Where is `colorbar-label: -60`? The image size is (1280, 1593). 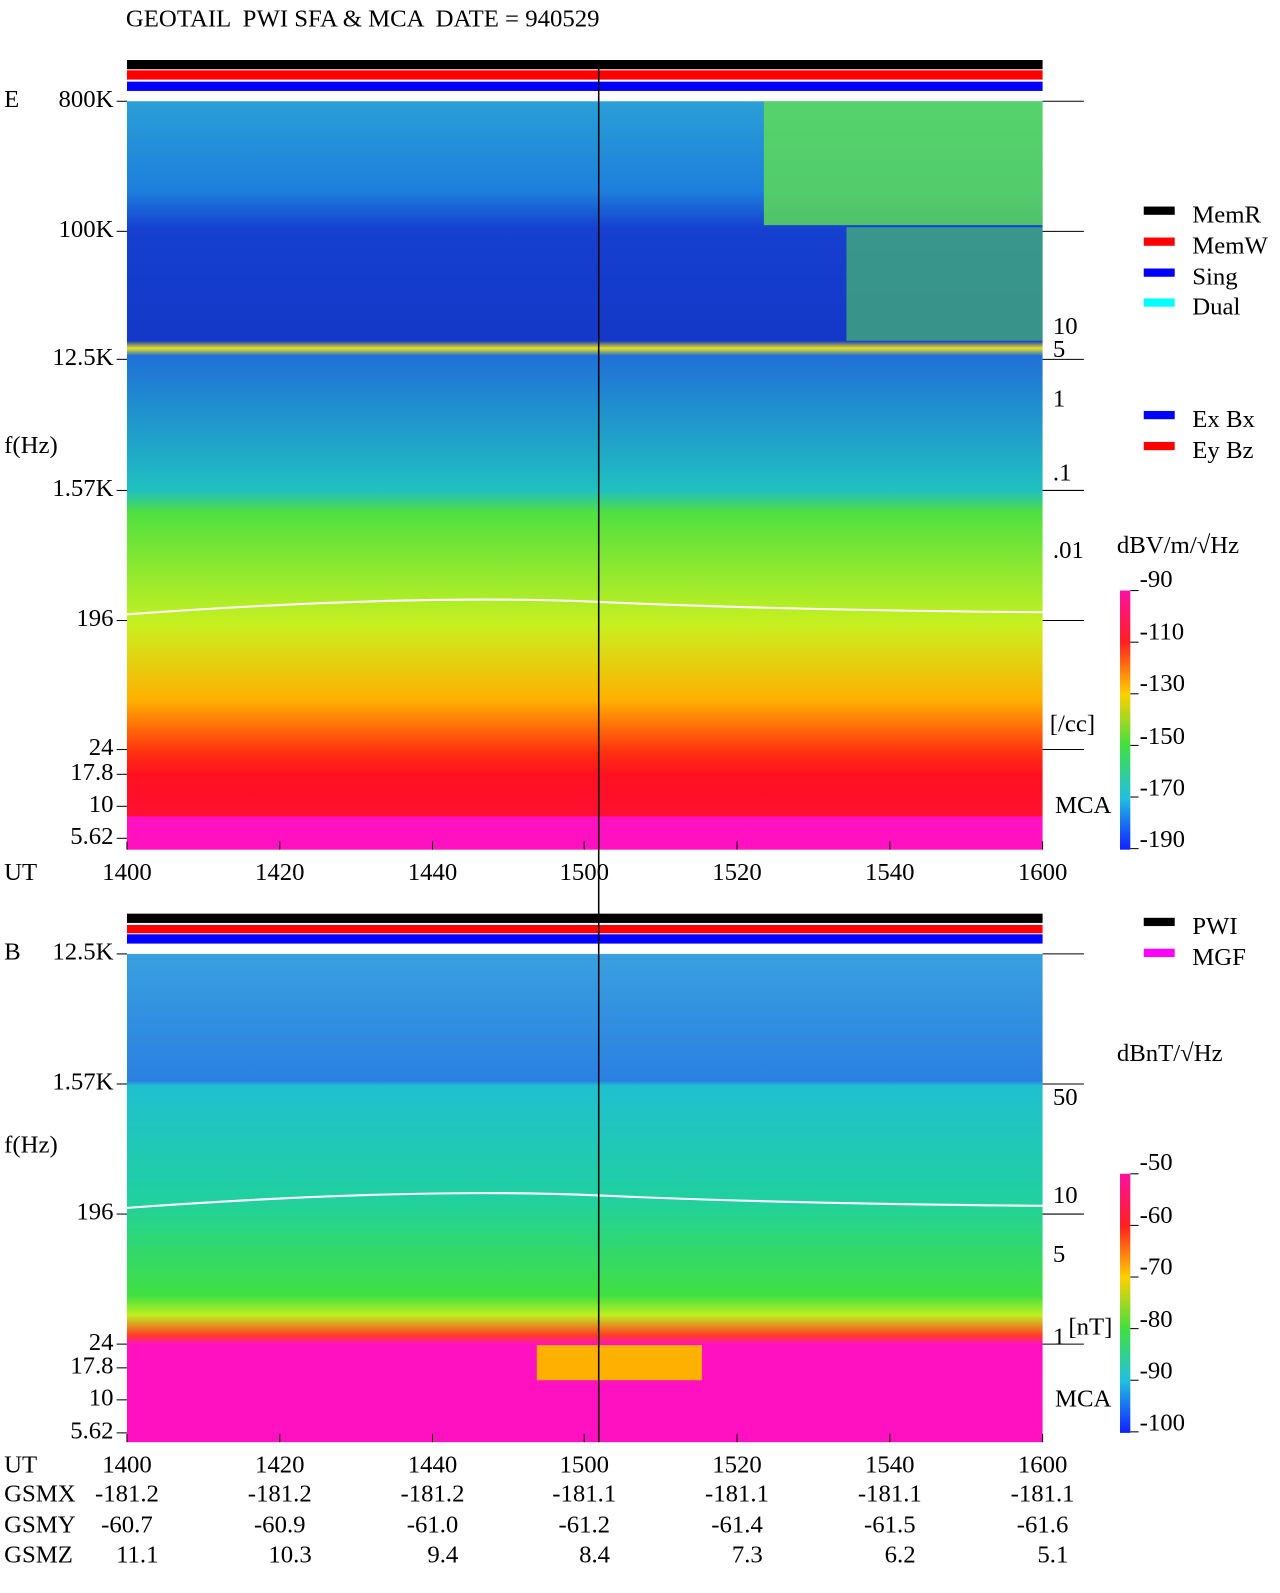 colorbar-label: -60 is located at coordinates (1156, 1215).